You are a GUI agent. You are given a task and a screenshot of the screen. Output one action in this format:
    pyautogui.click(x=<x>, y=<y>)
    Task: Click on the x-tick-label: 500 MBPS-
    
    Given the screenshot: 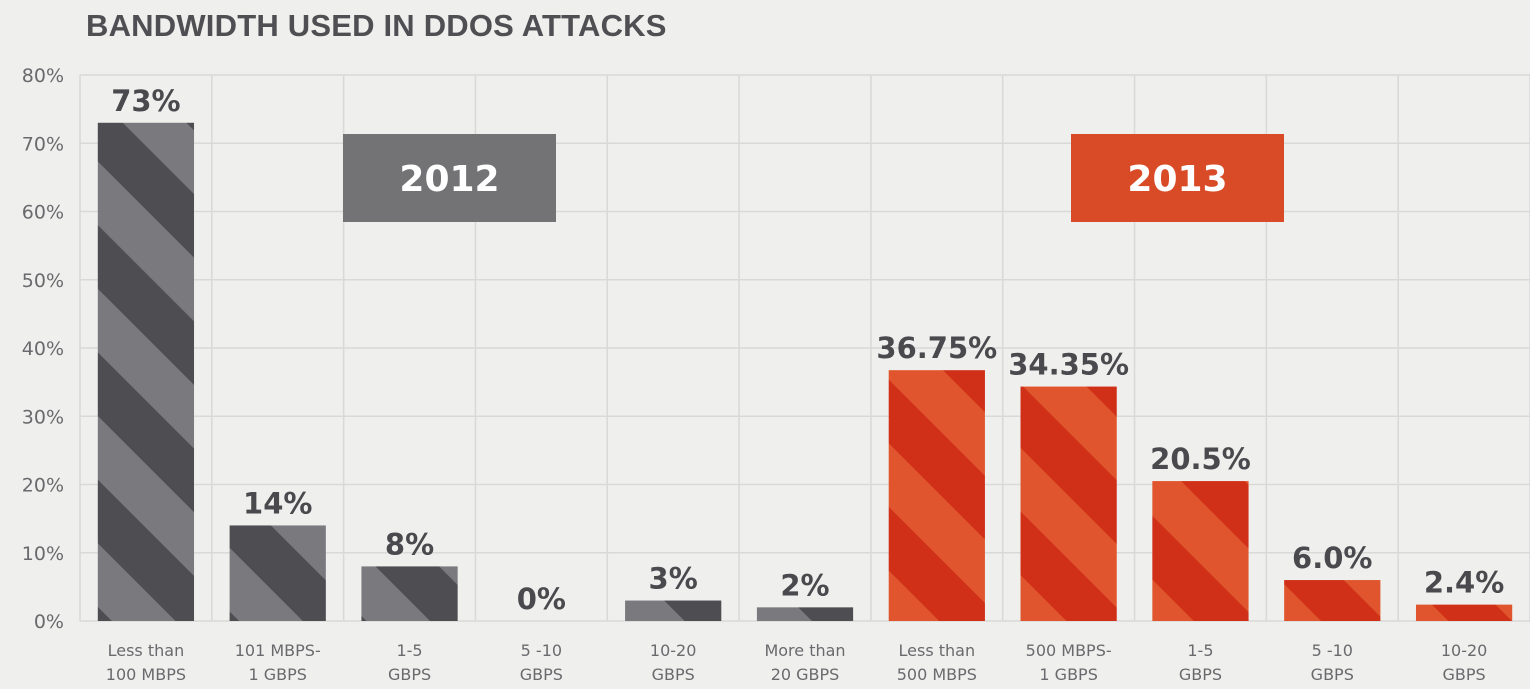 What is the action you would take?
    pyautogui.click(x=1069, y=650)
    